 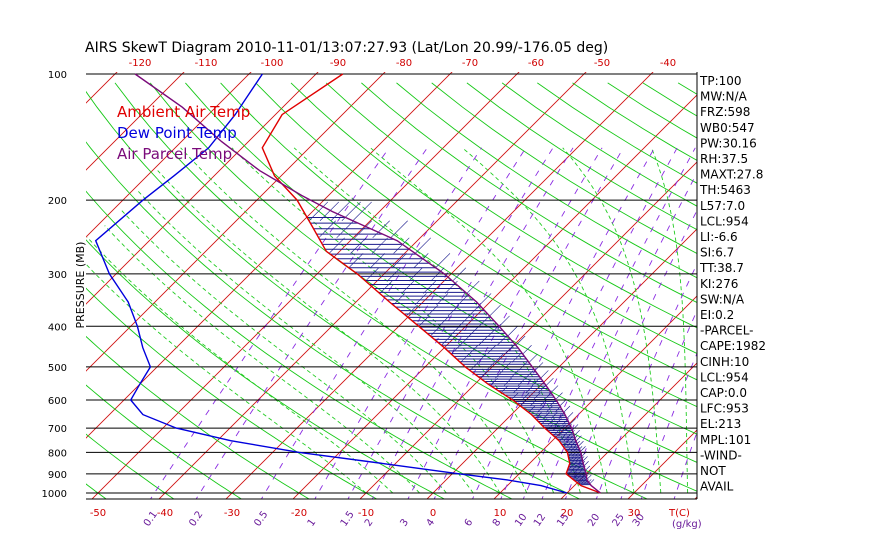 What do you see at coordinates (727, 128) in the screenshot?
I see `index-entry: WB0:547` at bounding box center [727, 128].